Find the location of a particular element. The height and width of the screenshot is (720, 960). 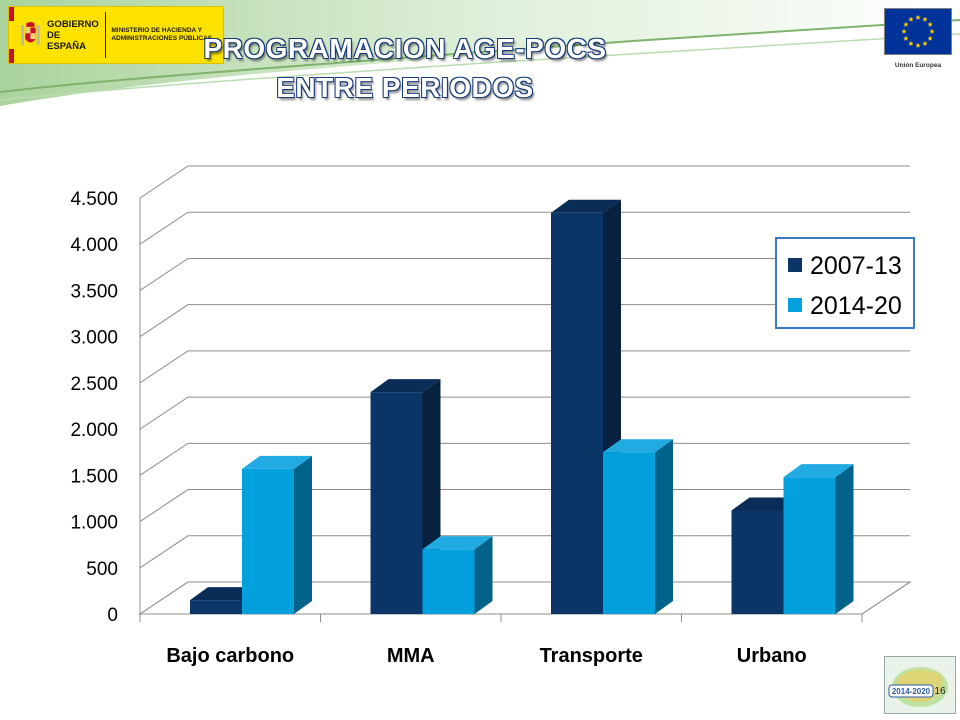

y-tick-label: 4.500 is located at coordinates (94, 199).